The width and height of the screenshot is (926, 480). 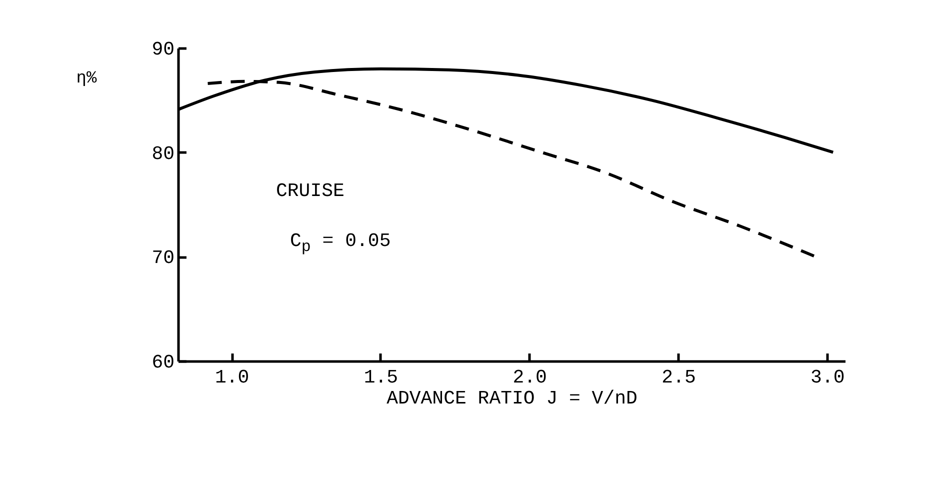 What do you see at coordinates (163, 153) in the screenshot?
I see `y-tick-label: 80` at bounding box center [163, 153].